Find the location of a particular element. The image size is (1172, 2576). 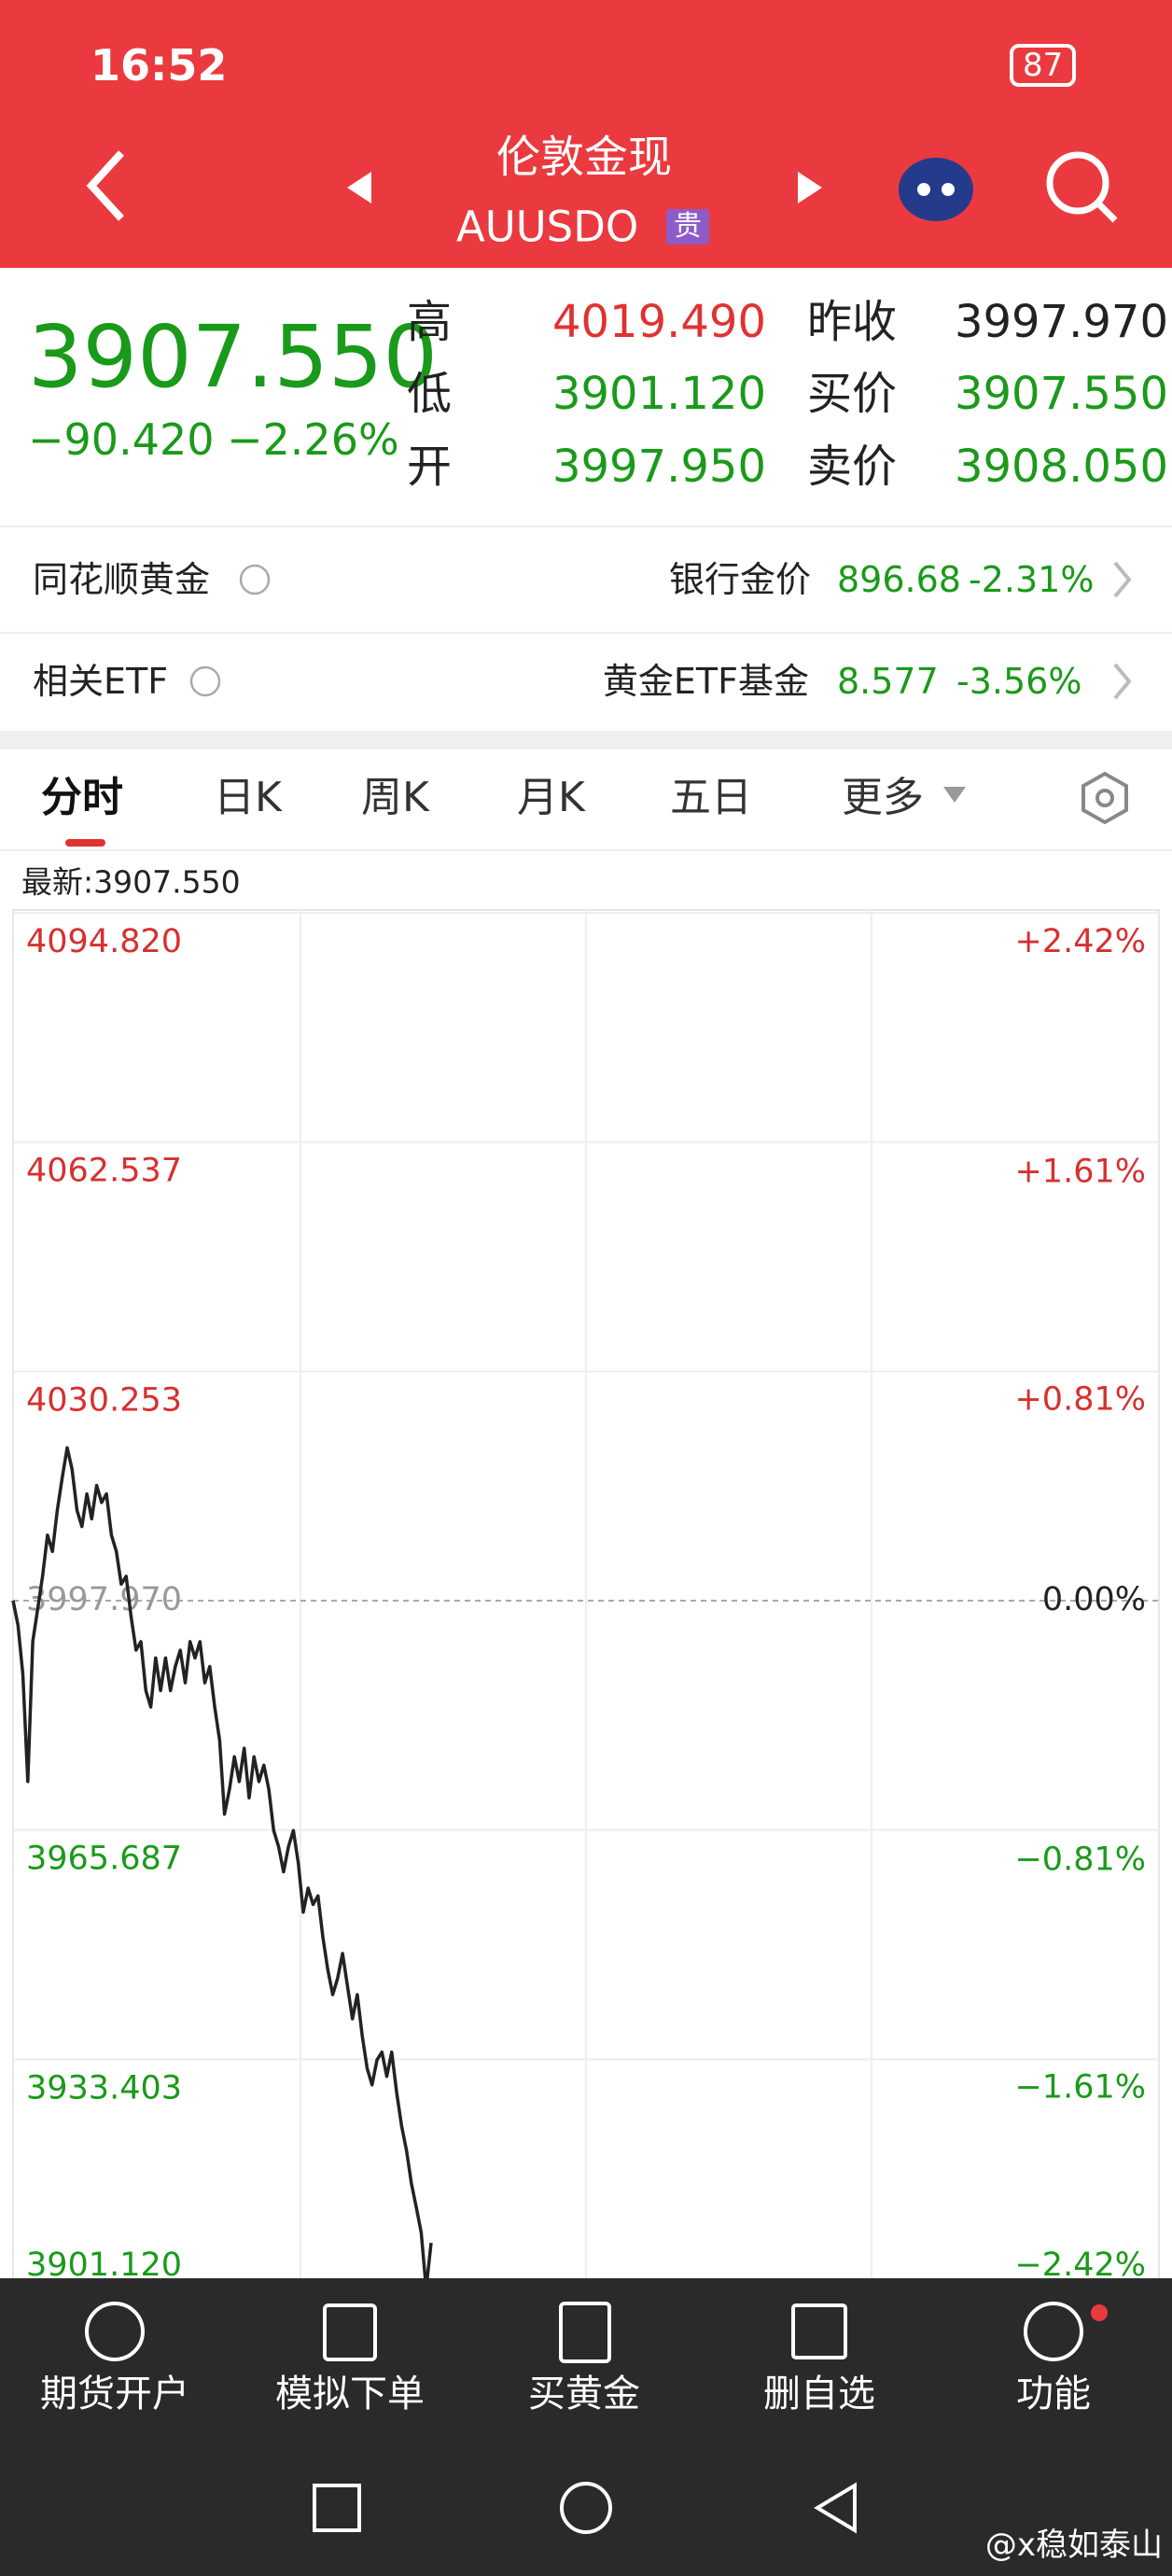

tab: 月K is located at coordinates (551, 797).